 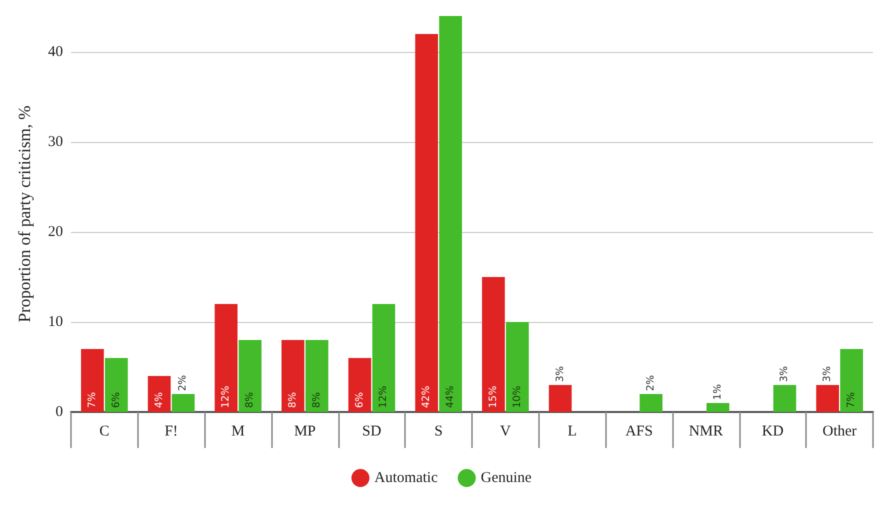 What do you see at coordinates (493, 397) in the screenshot?
I see `data-label: 15%` at bounding box center [493, 397].